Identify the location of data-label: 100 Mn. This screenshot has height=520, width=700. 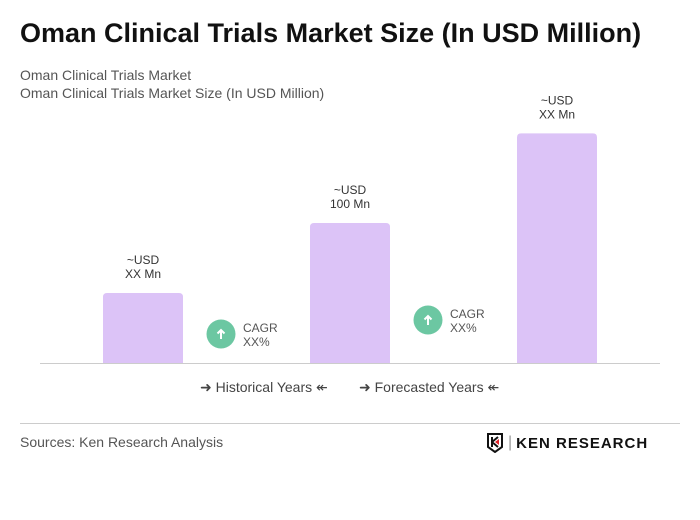
(350, 204).